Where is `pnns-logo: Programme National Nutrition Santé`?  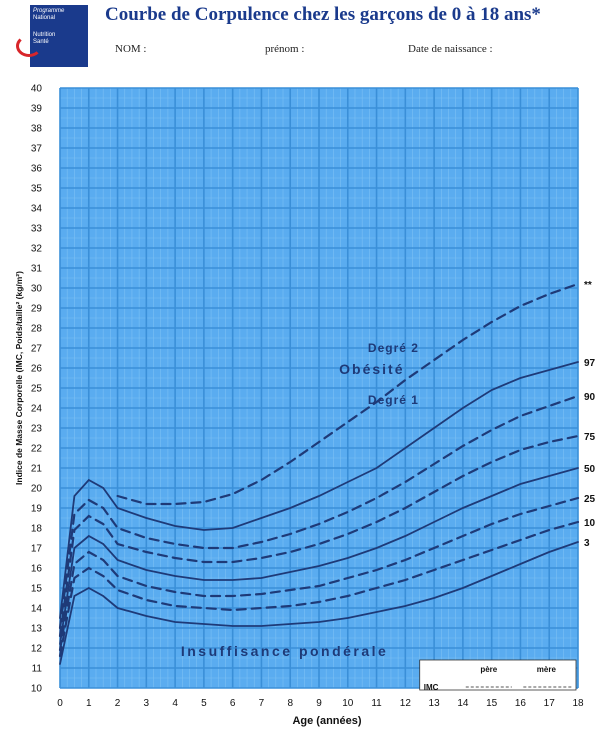 pnns-logo: Programme National Nutrition Santé is located at coordinates (52, 36).